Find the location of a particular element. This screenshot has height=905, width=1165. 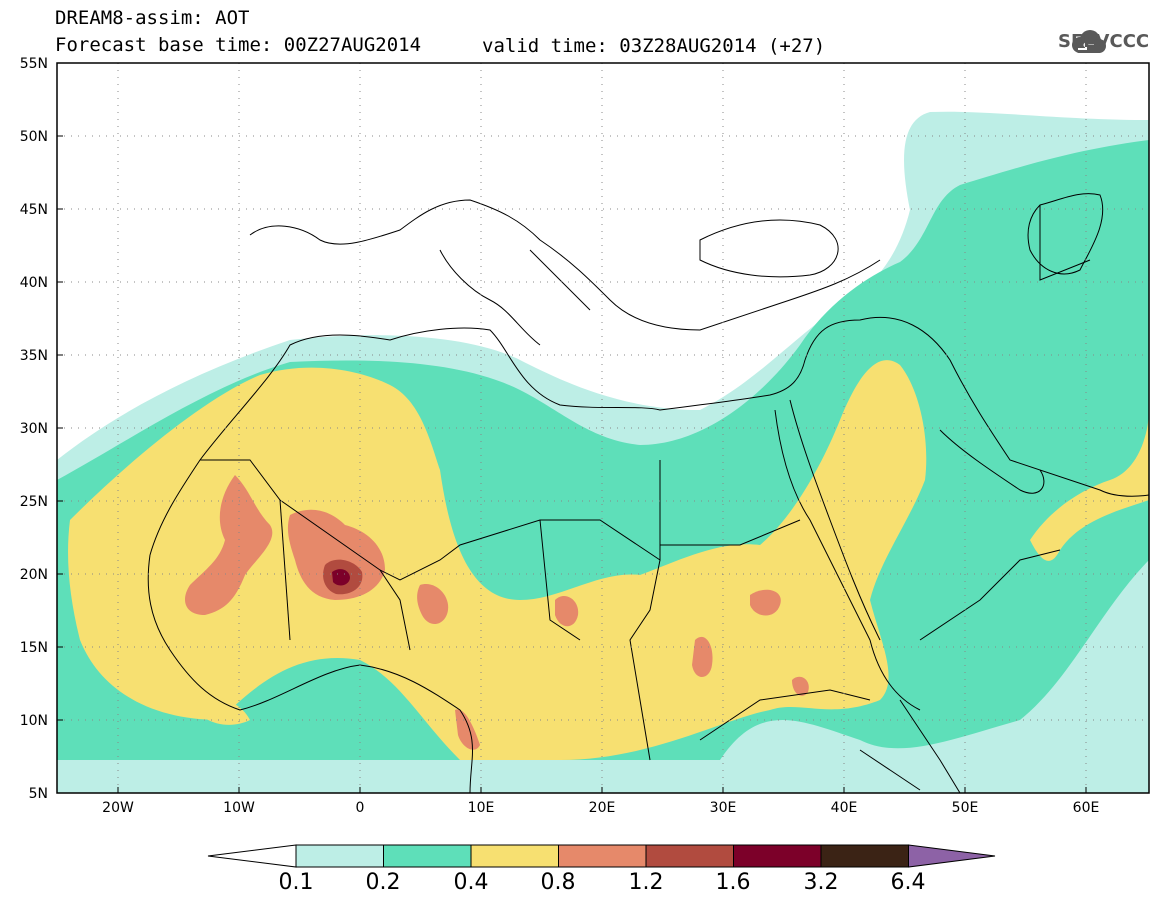

colorbar-label: 0.1 is located at coordinates (296, 882).